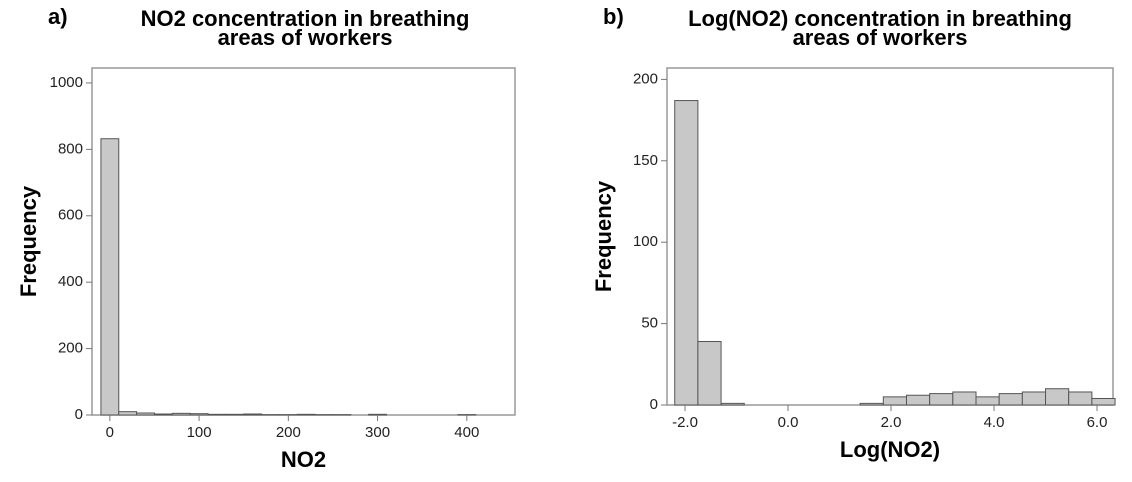 The width and height of the screenshot is (1132, 482). What do you see at coordinates (288, 432) in the screenshot?
I see `x-tick-label: 200` at bounding box center [288, 432].